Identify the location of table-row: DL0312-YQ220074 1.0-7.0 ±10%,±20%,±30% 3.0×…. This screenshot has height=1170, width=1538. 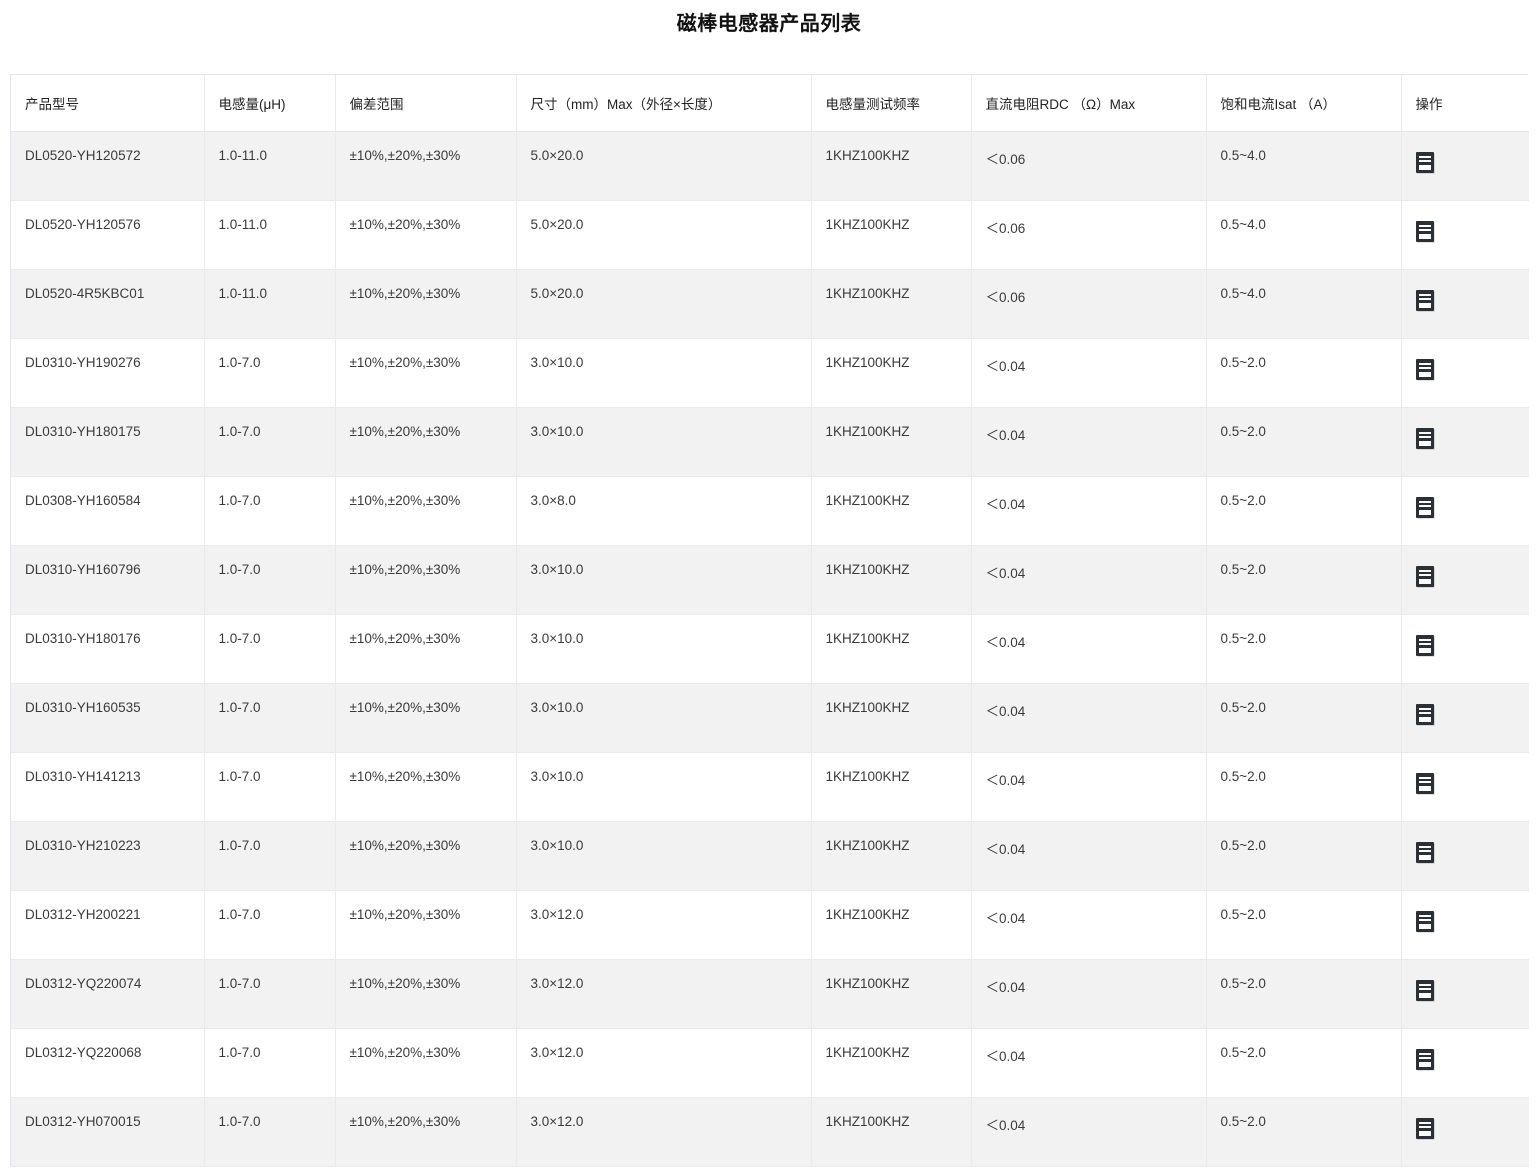
(770, 994).